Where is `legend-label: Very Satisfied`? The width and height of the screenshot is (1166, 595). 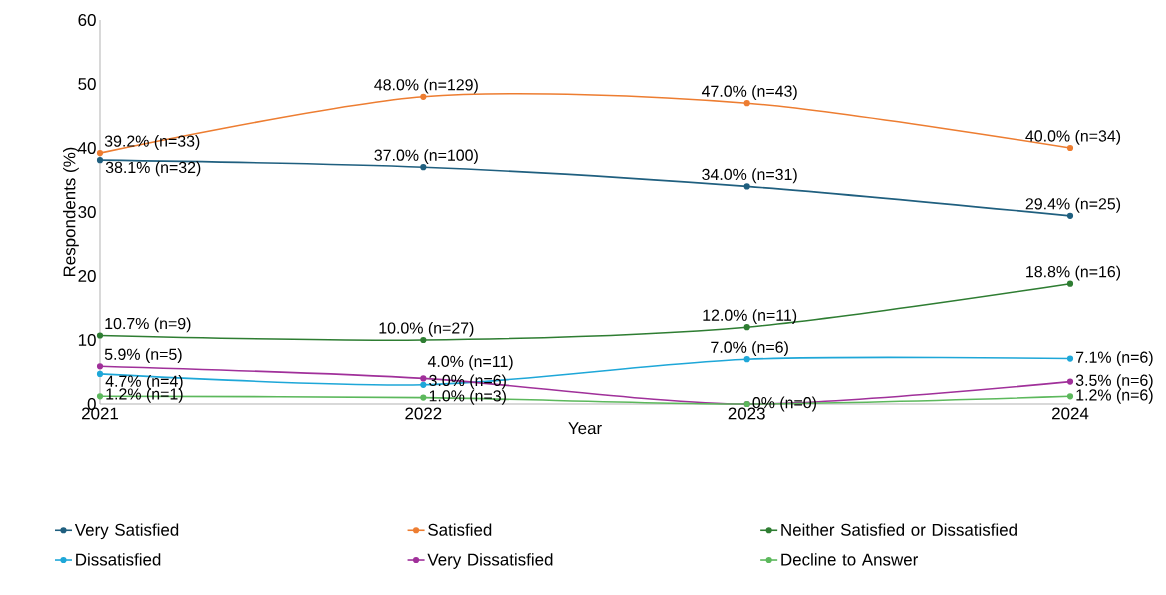
legend-label: Very Satisfied is located at coordinates (126, 531).